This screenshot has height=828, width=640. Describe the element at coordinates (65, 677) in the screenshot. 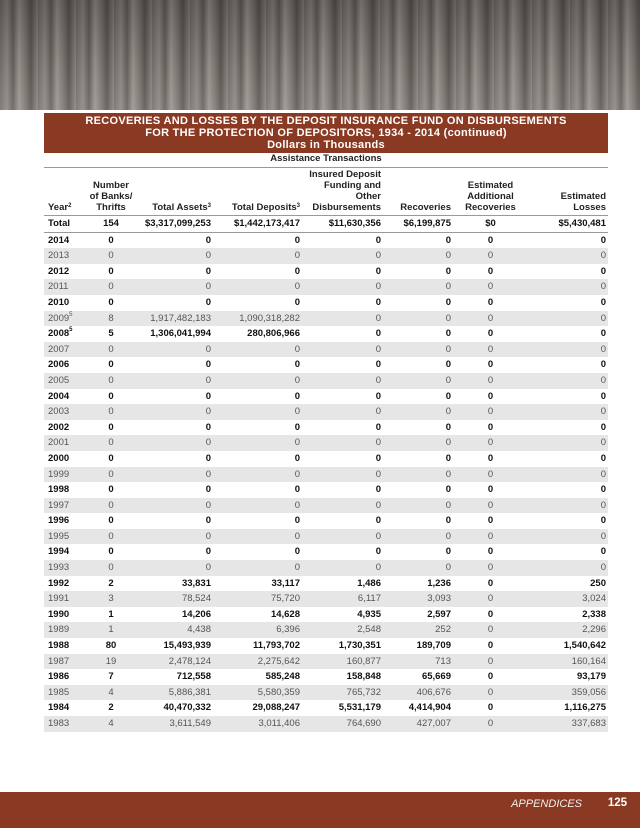

I see `year-cell: 1986` at that location.